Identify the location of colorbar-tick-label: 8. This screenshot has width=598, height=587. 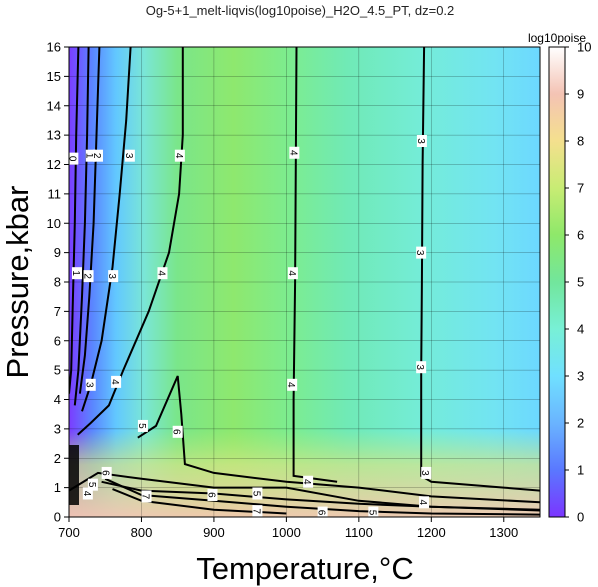
(580, 141).